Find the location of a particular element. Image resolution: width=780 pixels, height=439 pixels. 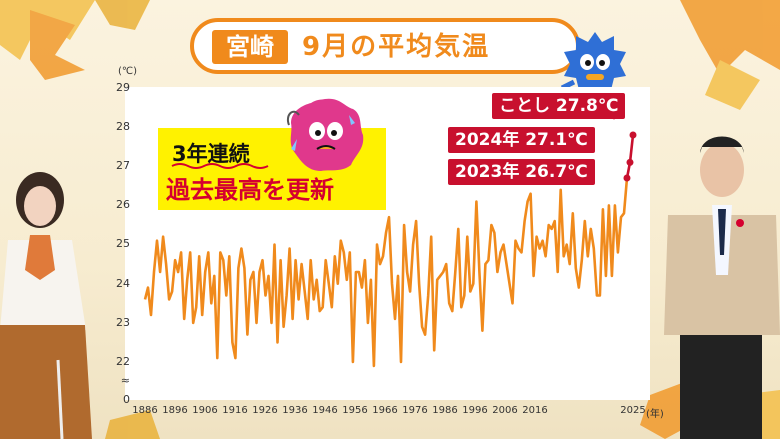

x-tick-label: 1926 is located at coordinates (265, 410).